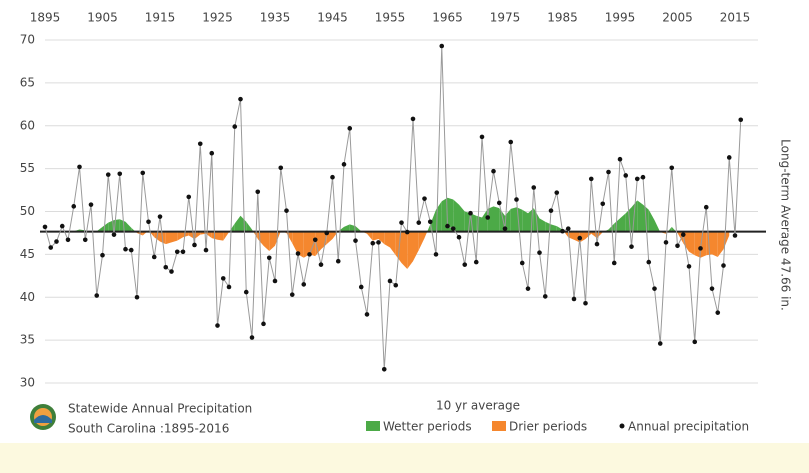  I want to click on legend-title: 10 yr average, so click(478, 406).